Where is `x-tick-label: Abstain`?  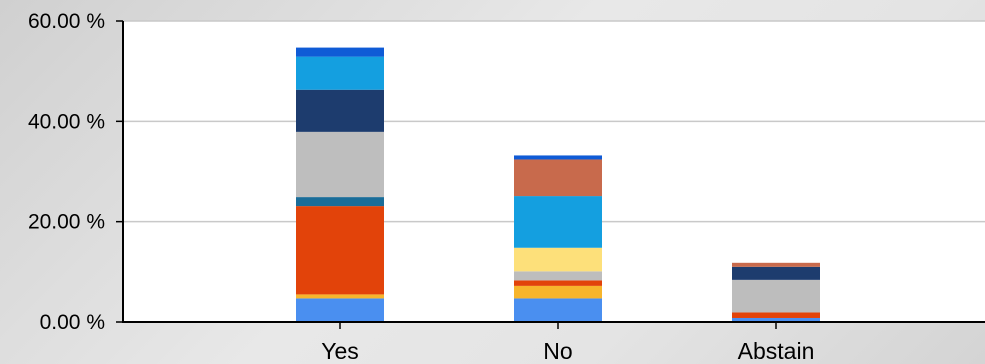
x-tick-label: Abstain is located at coordinates (776, 351).